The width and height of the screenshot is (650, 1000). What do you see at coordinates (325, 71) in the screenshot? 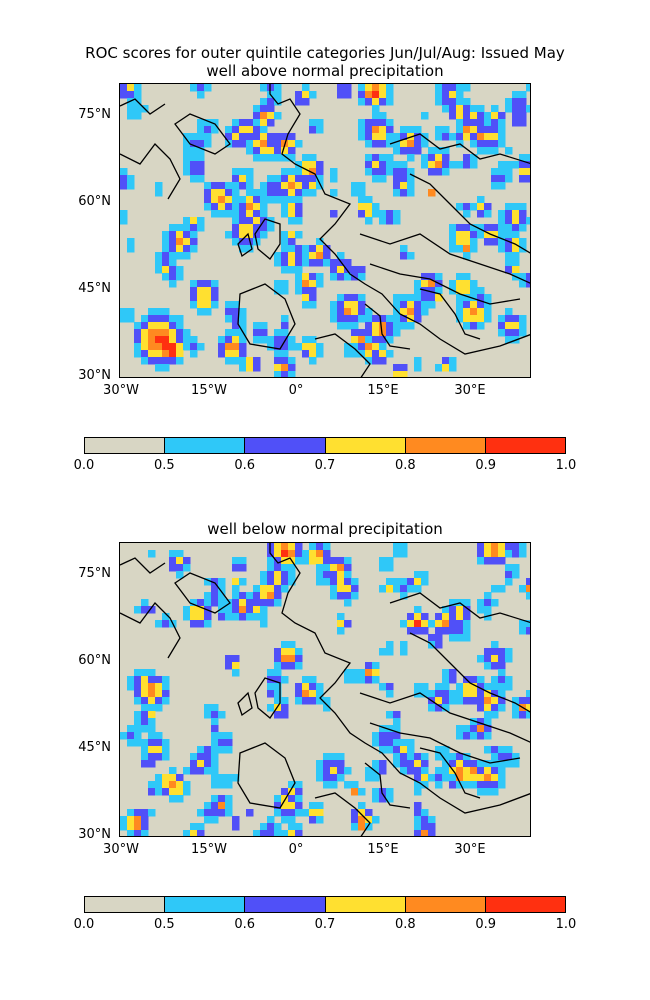
I see `panel-1-subtitle: well above normal precipitation` at bounding box center [325, 71].